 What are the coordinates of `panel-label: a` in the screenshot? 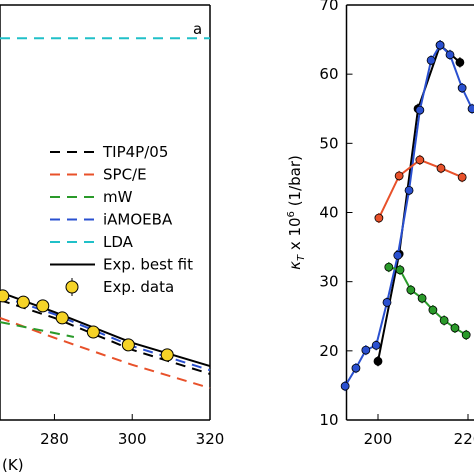 It's located at (197, 29).